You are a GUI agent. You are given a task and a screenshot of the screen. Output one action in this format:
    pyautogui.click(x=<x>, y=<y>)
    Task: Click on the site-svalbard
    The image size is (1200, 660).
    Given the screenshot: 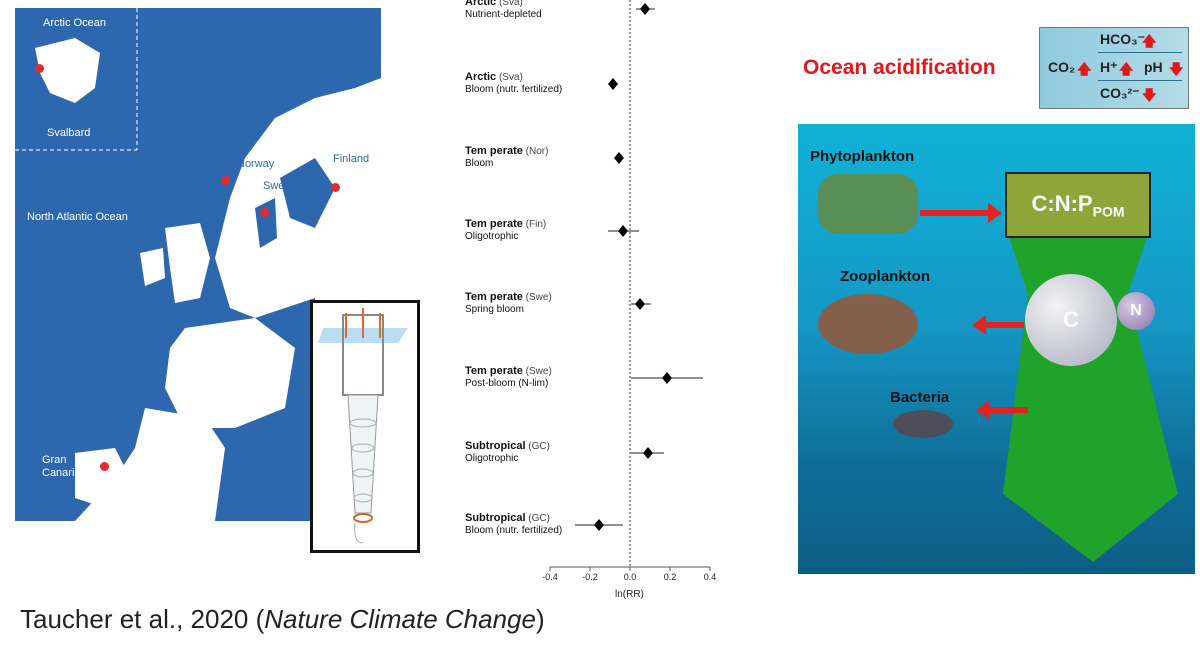 What is the action you would take?
    pyautogui.click(x=39, y=68)
    